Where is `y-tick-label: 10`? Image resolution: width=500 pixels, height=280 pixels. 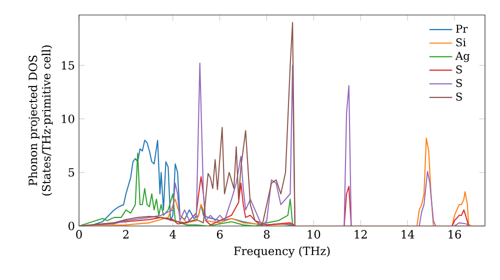
y-tick-label: 10 is located at coordinates (68, 119).